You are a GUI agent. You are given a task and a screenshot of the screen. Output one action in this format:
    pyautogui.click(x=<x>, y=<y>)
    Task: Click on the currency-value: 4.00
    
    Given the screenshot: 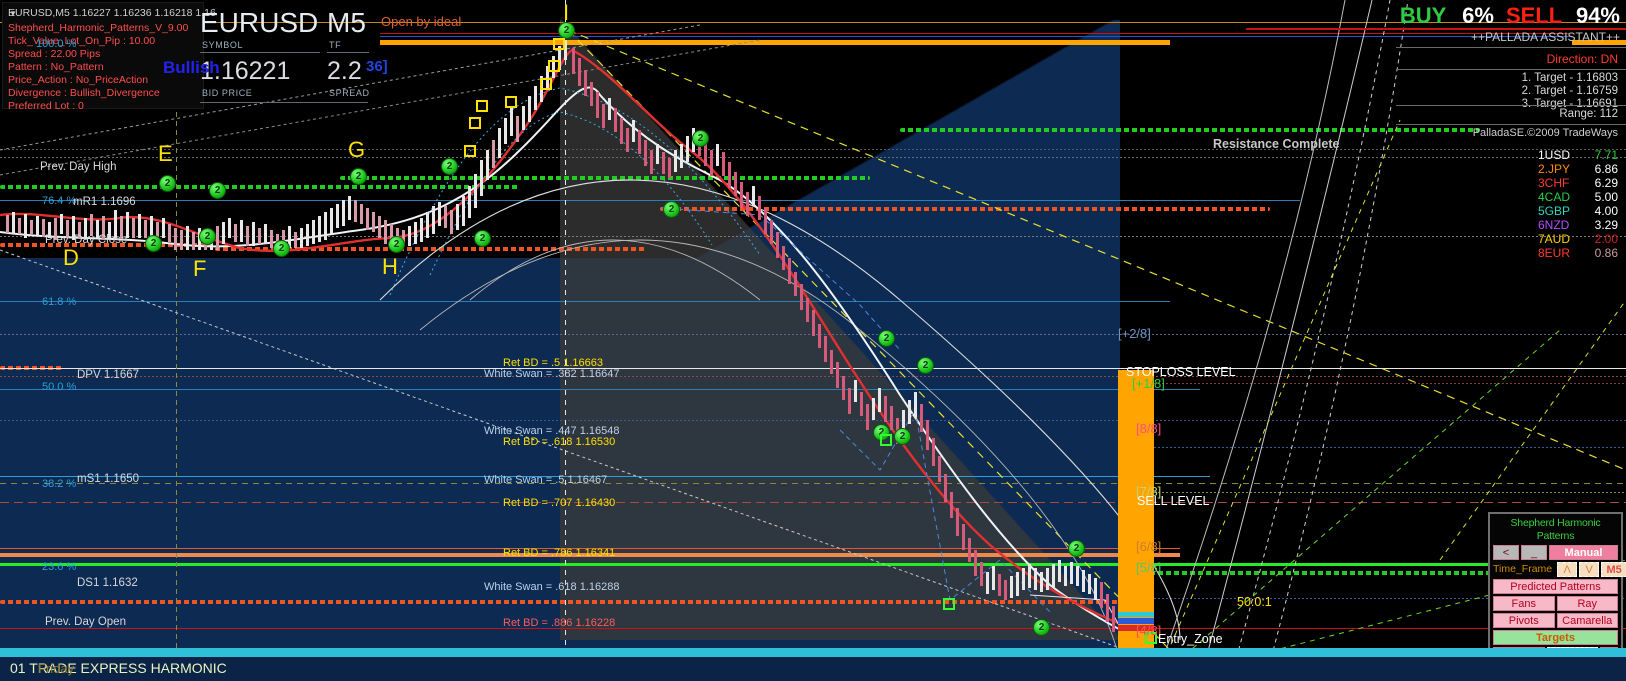 What is the action you would take?
    pyautogui.click(x=1606, y=211)
    